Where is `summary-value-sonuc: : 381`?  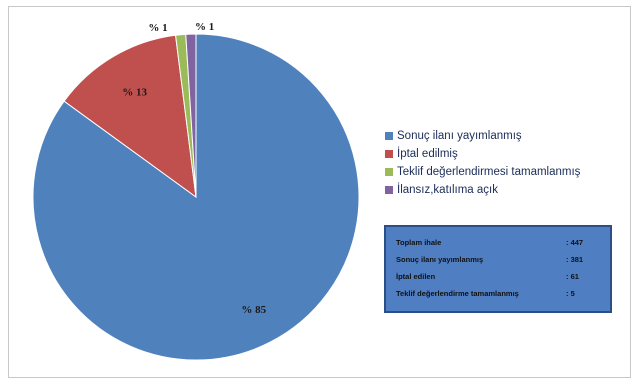
summary-value-sonuc: : 381 is located at coordinates (575, 259).